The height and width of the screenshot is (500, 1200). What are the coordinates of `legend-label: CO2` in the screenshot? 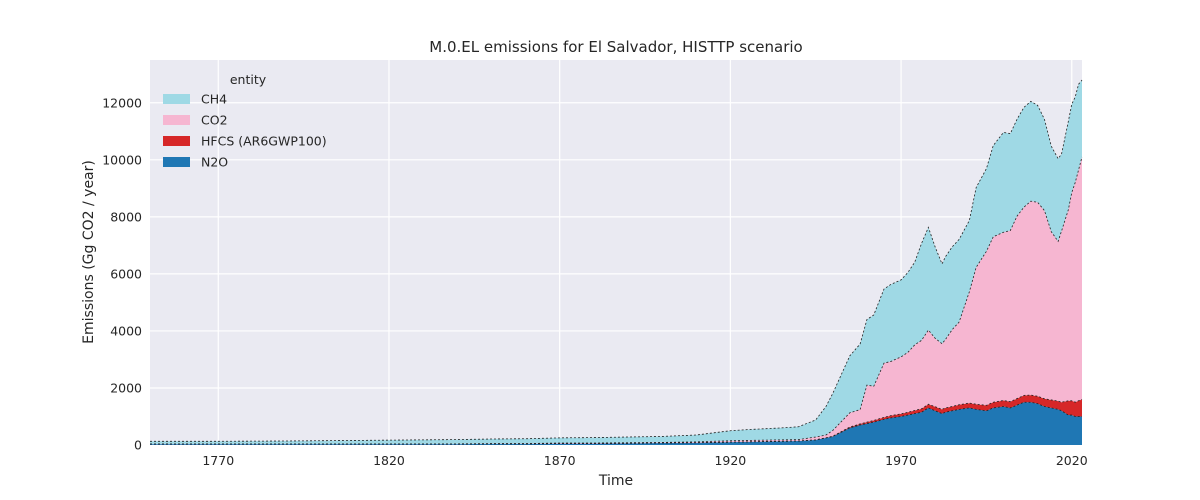 It's located at (214, 120).